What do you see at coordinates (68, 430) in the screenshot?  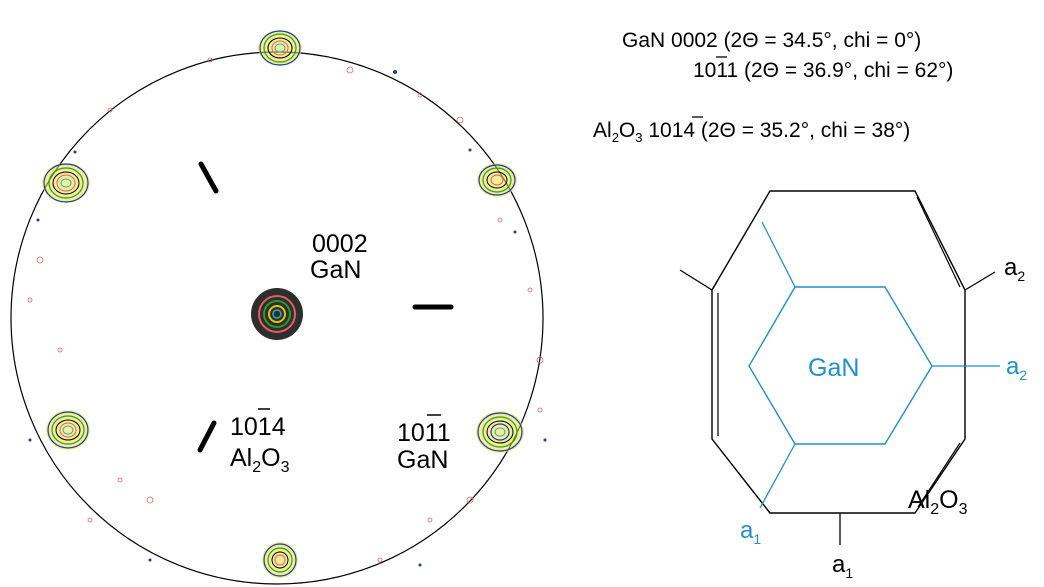 I see `gan-1011-spot-lower-left` at bounding box center [68, 430].